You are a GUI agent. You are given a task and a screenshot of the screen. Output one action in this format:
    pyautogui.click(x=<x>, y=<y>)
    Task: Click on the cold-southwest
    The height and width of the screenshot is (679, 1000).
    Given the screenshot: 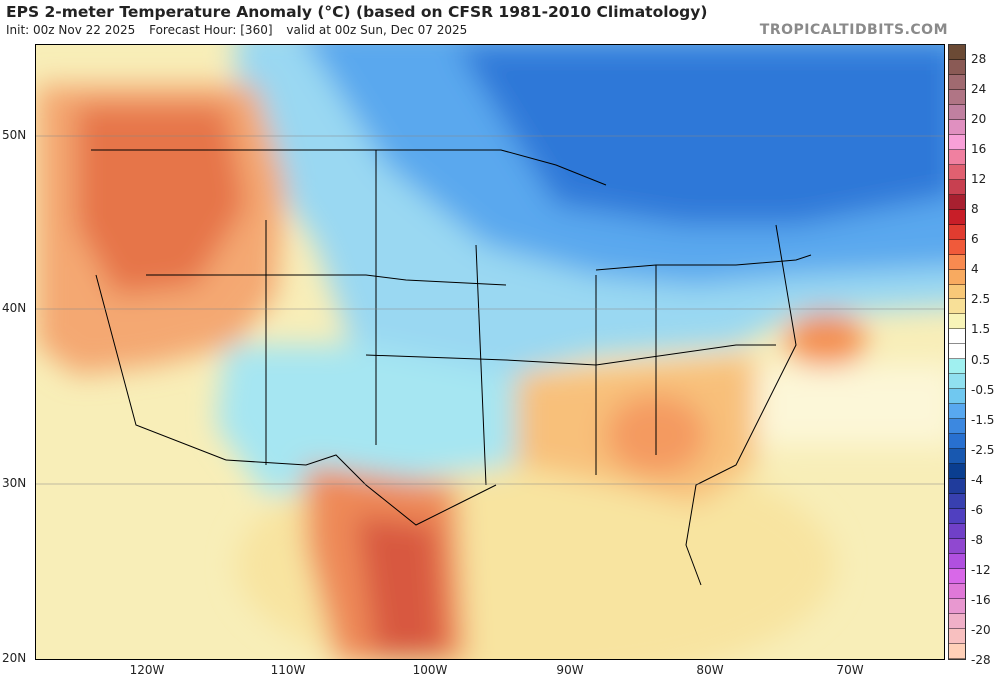 What is the action you would take?
    pyautogui.click(x=366, y=420)
    